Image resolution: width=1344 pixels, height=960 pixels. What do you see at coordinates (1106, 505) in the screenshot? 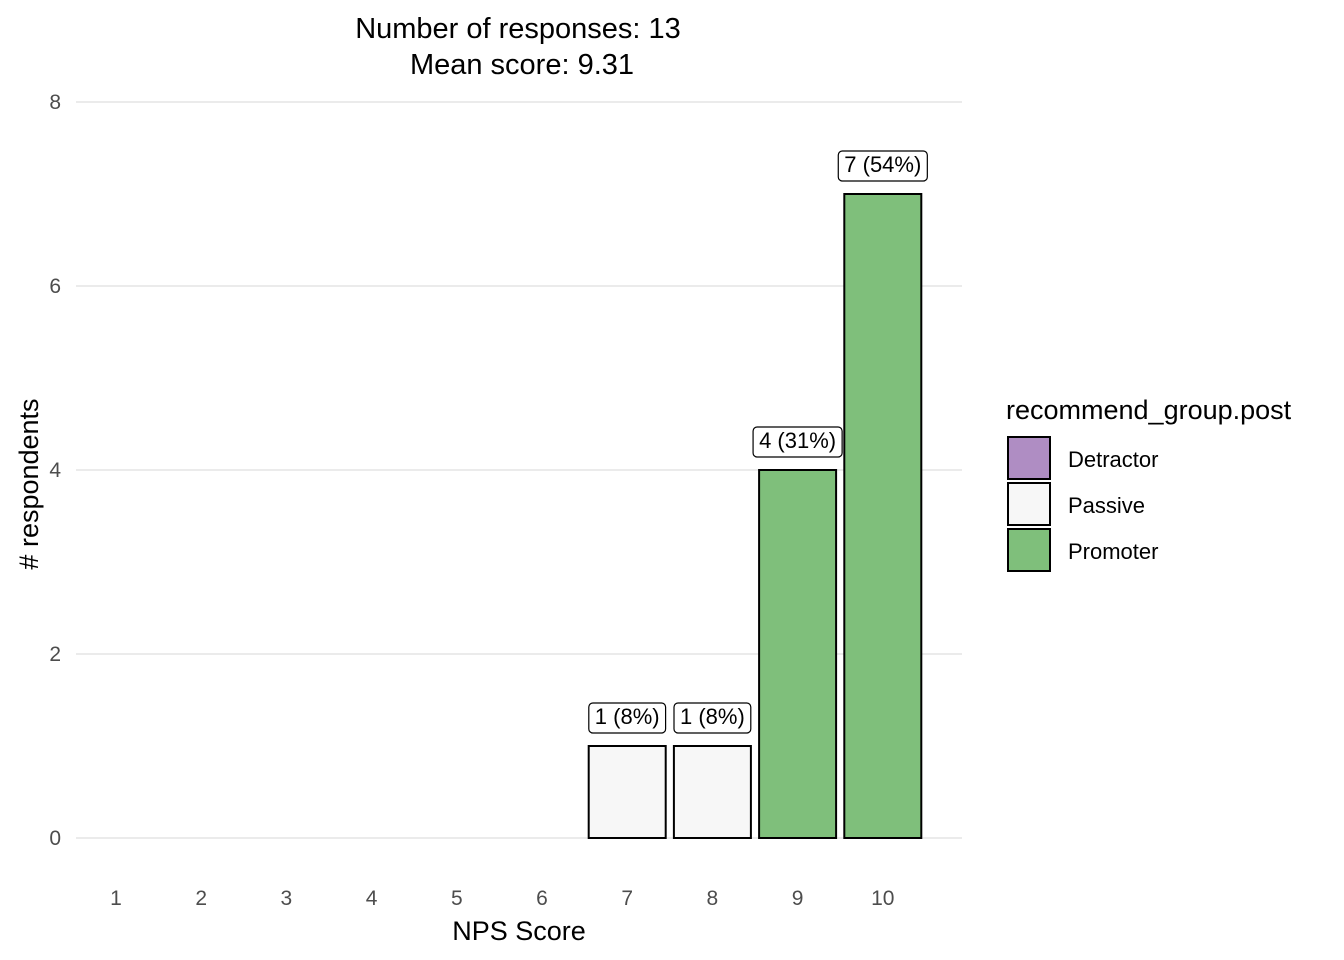
I see `legend-label-passive: Passive` at bounding box center [1106, 505].